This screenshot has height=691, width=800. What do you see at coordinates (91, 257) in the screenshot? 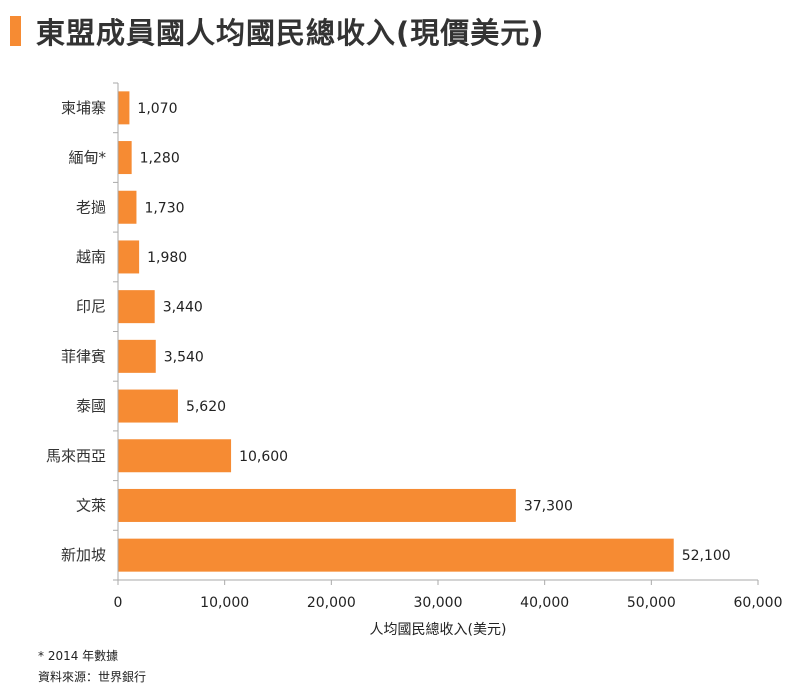
I see `category-label-3: 越南` at bounding box center [91, 257].